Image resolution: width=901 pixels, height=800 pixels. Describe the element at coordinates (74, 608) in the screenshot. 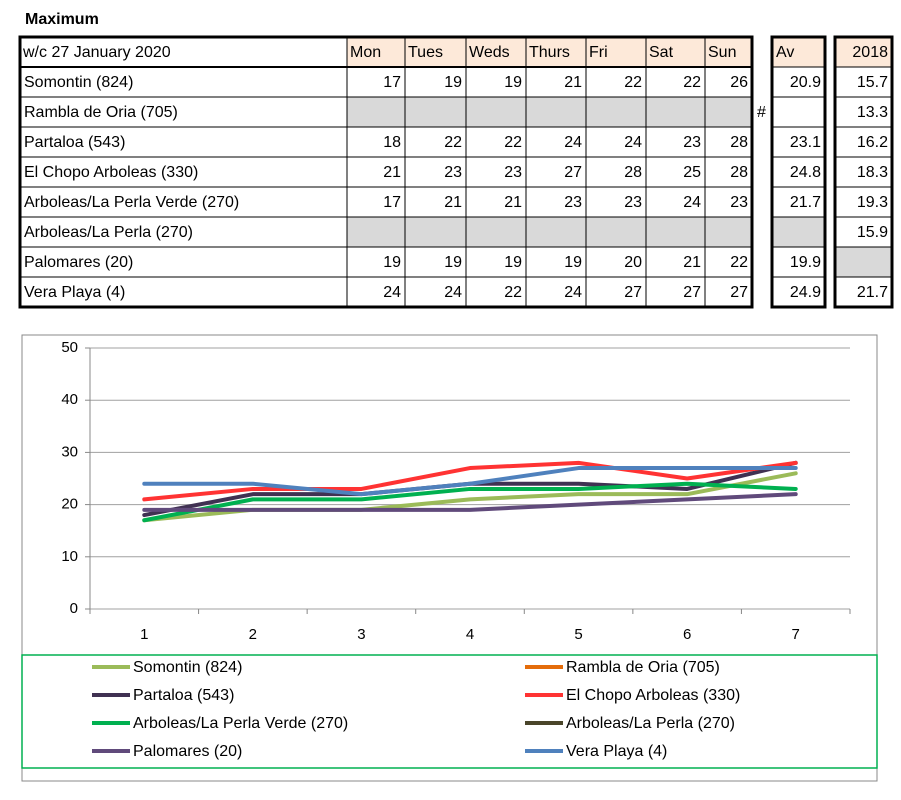

I see `y-tick-label: 0` at that location.